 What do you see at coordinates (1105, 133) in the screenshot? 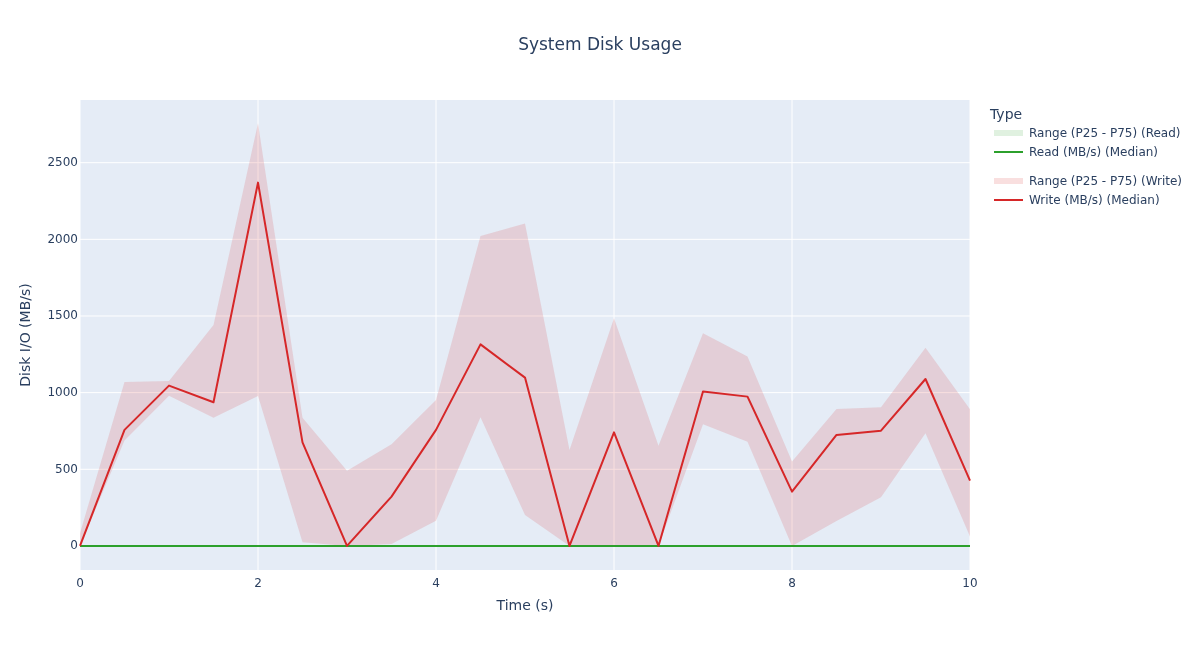
I see `text: Range (P25 - P75) (Read)` at bounding box center [1105, 133].